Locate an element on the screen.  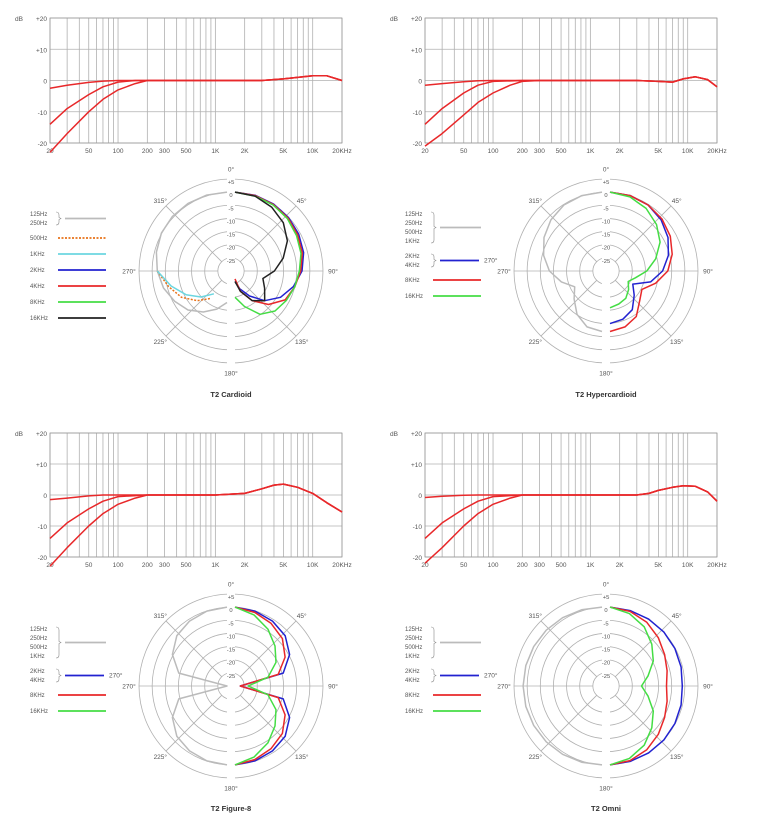
x-tick-label: 20 is located at coordinates (425, 151).